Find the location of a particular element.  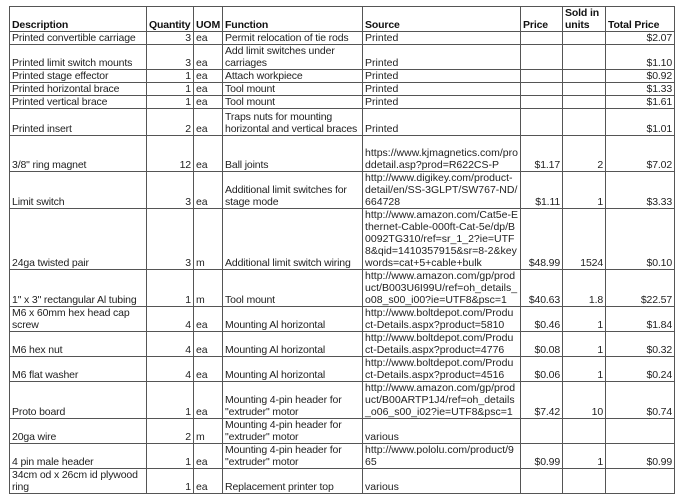

header-quantity: Quantity is located at coordinates (170, 19).